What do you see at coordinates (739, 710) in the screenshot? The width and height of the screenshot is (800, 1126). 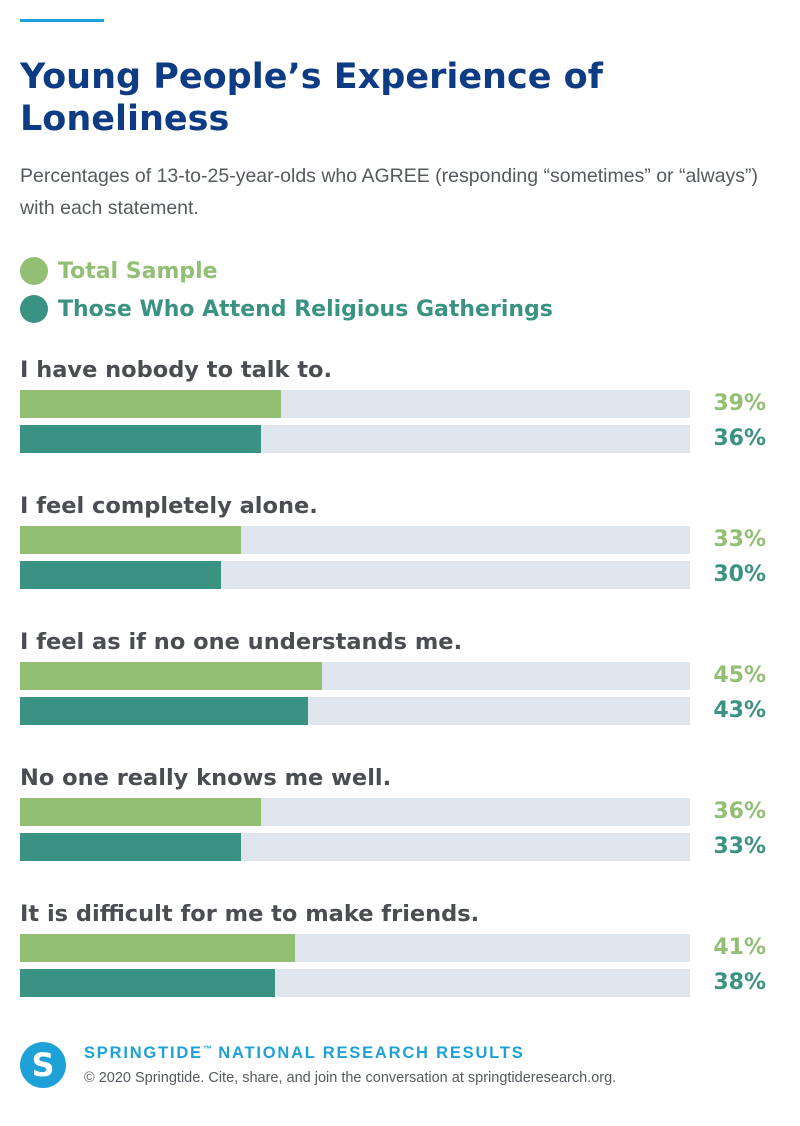 I see `value-label-religious: 43%` at bounding box center [739, 710].